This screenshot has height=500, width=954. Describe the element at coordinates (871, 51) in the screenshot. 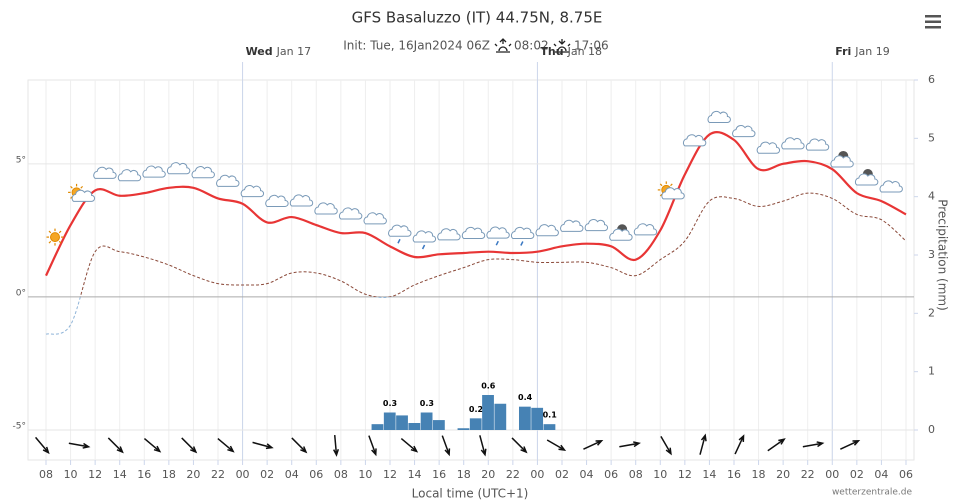

I see `day-date: Jan 19` at that location.